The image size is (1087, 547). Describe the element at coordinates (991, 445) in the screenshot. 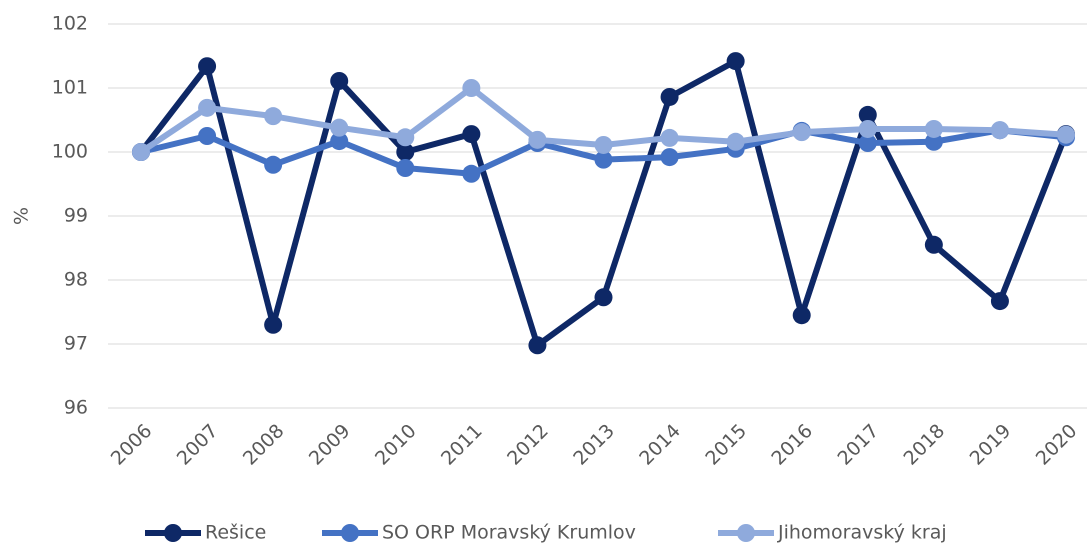

I see `x-tick-label: 2019` at that location.